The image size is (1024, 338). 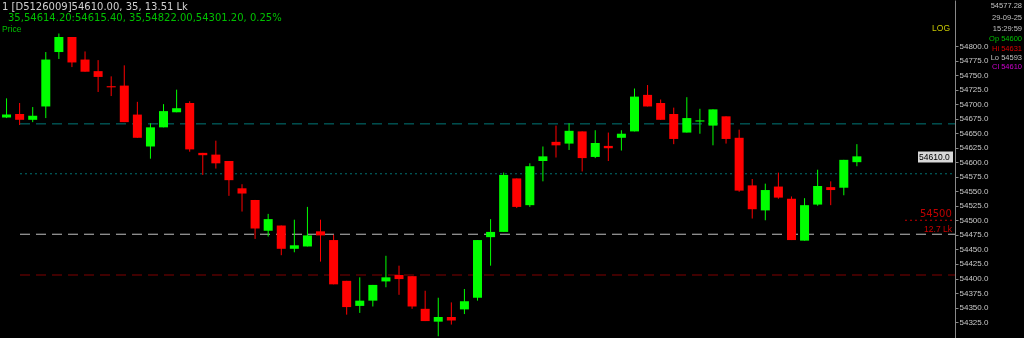 I want to click on y-tick-label: 54575.0, so click(x=974, y=177).